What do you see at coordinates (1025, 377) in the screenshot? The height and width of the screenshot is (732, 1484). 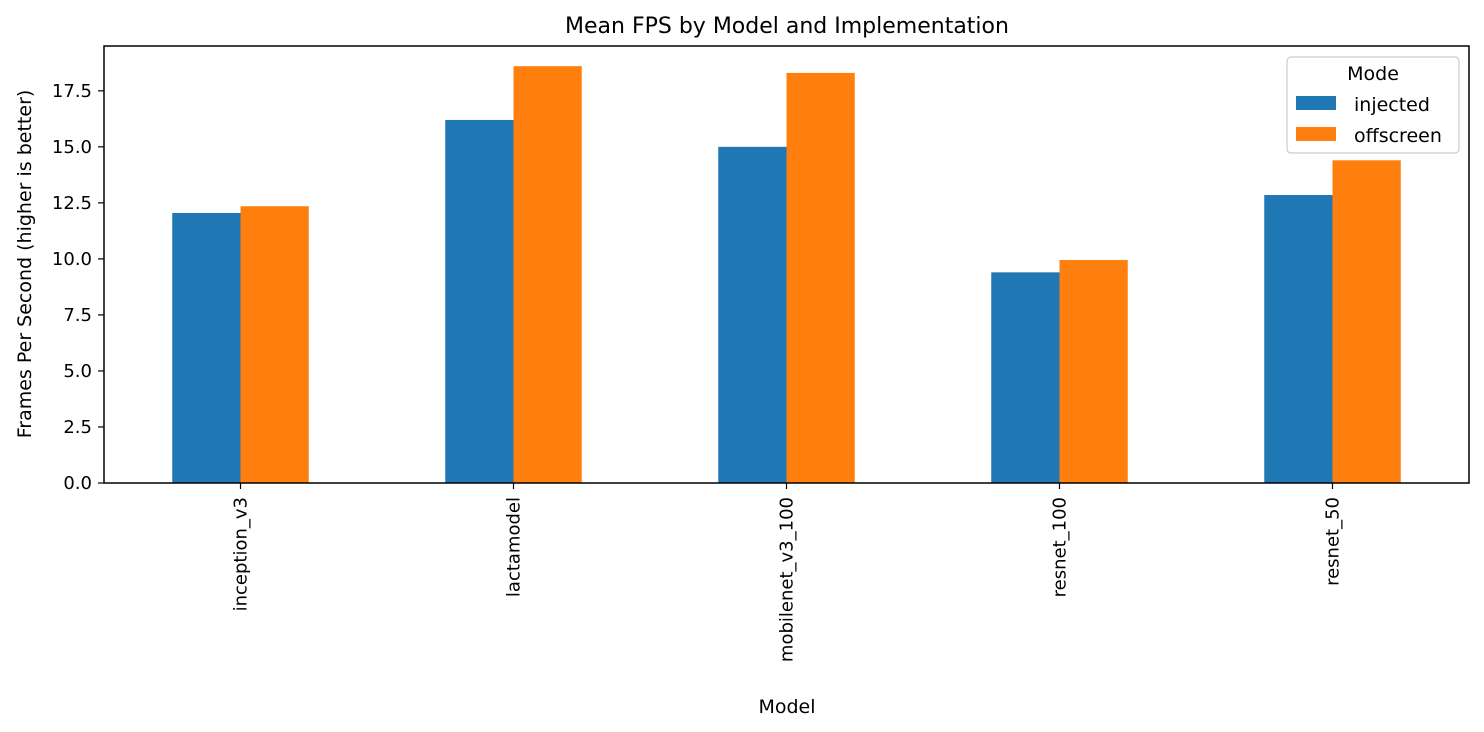 I see `bar-resnet_100-injected` at bounding box center [1025, 377].